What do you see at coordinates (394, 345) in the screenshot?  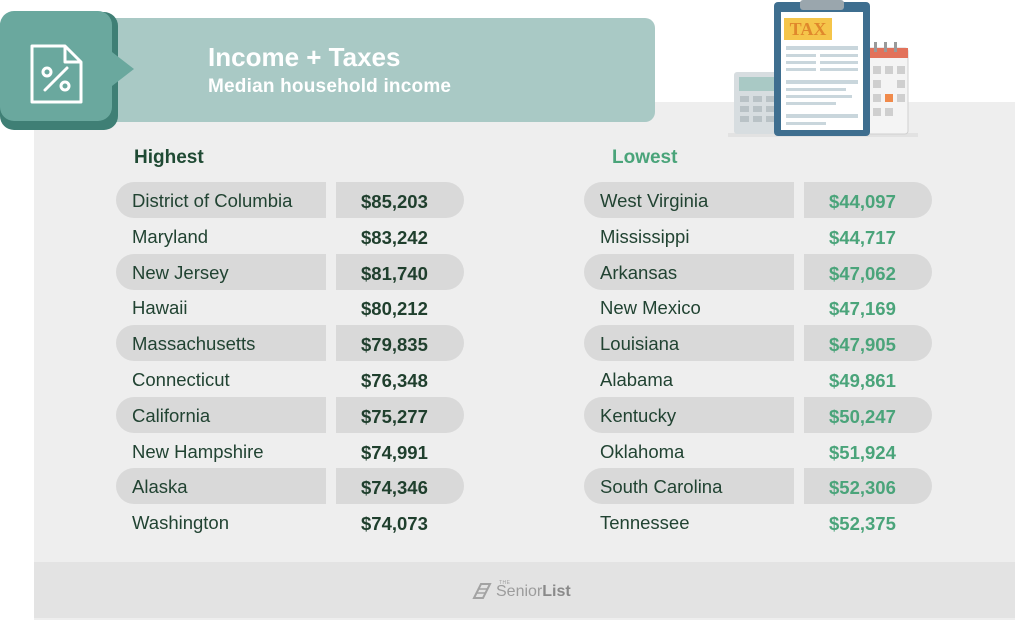 I see `income-value: $79,835` at bounding box center [394, 345].